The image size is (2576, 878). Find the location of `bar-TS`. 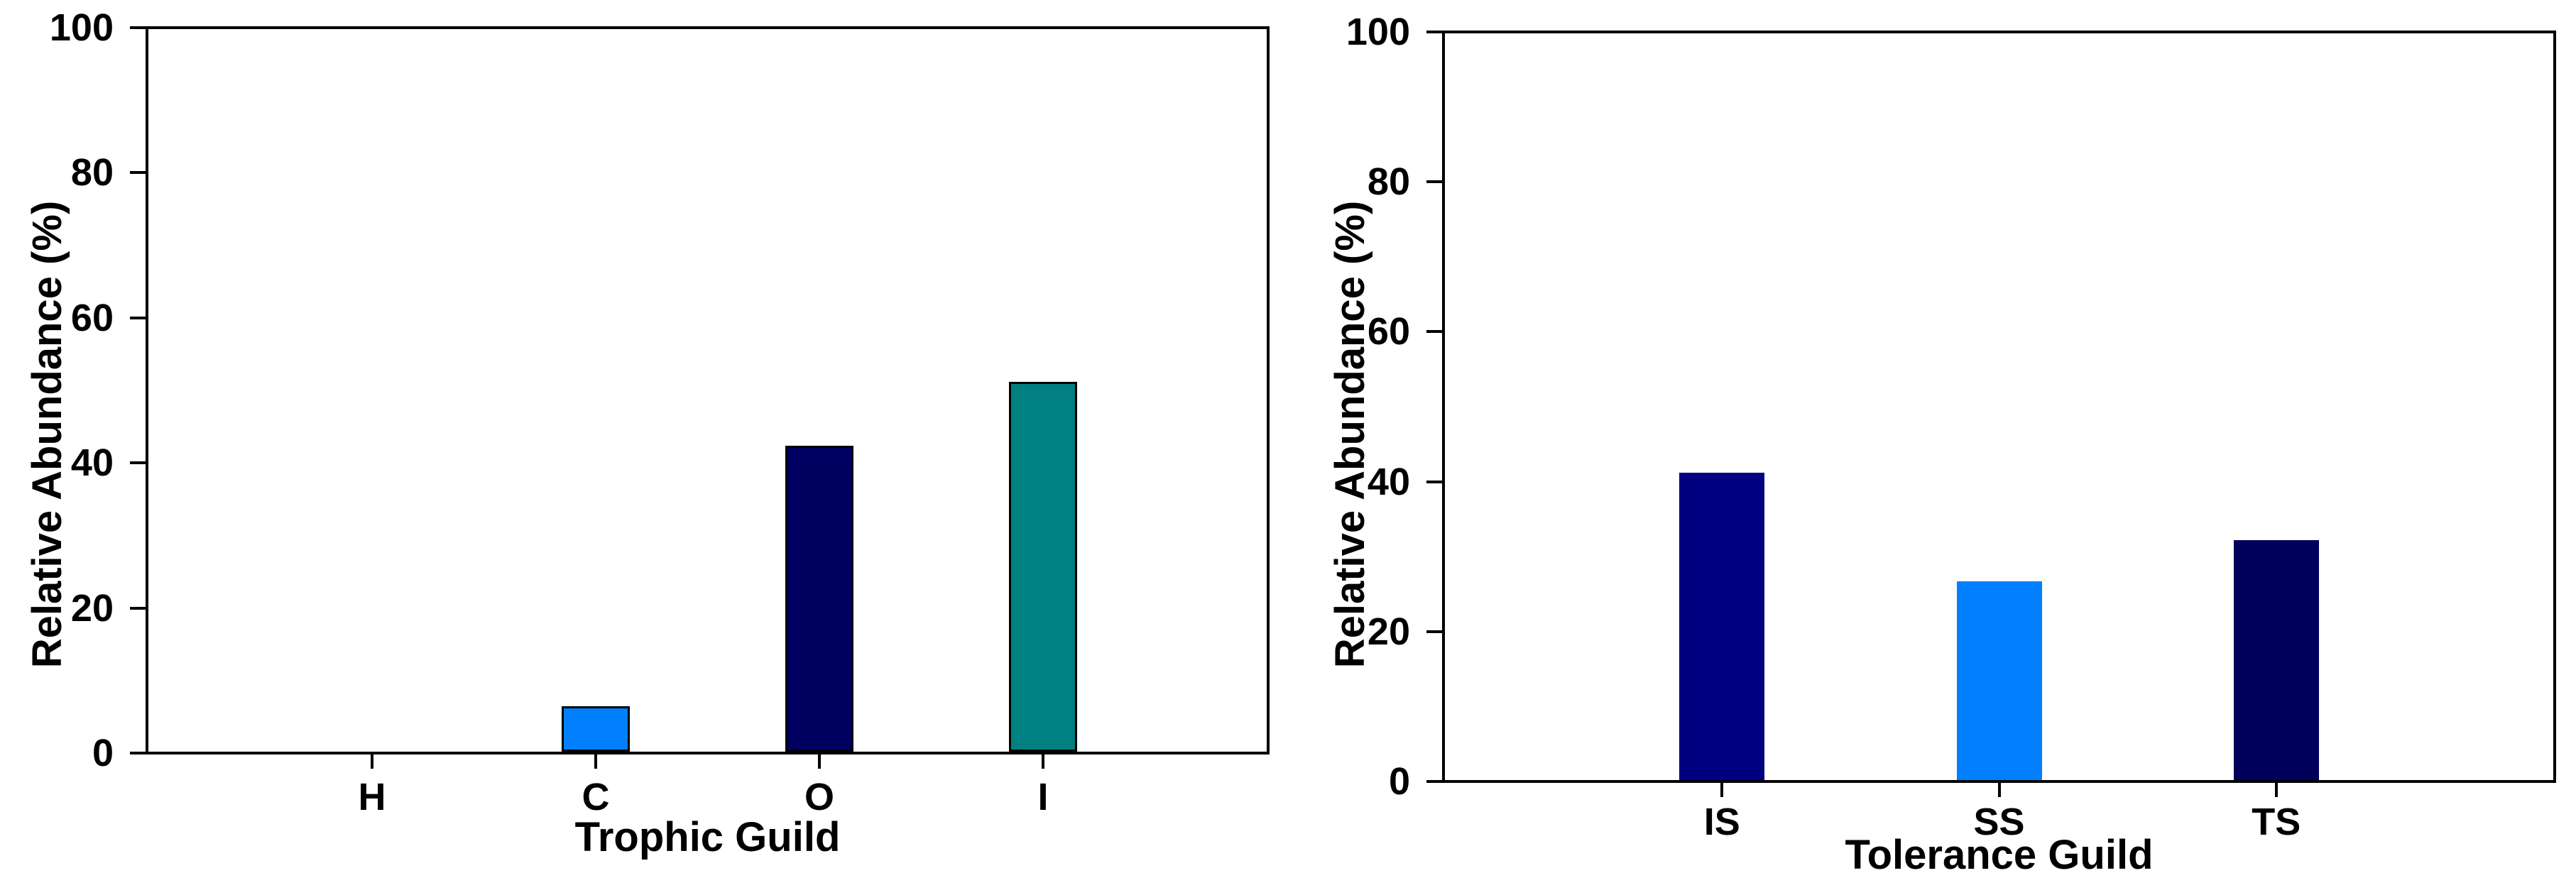

bar-TS is located at coordinates (2276, 660).